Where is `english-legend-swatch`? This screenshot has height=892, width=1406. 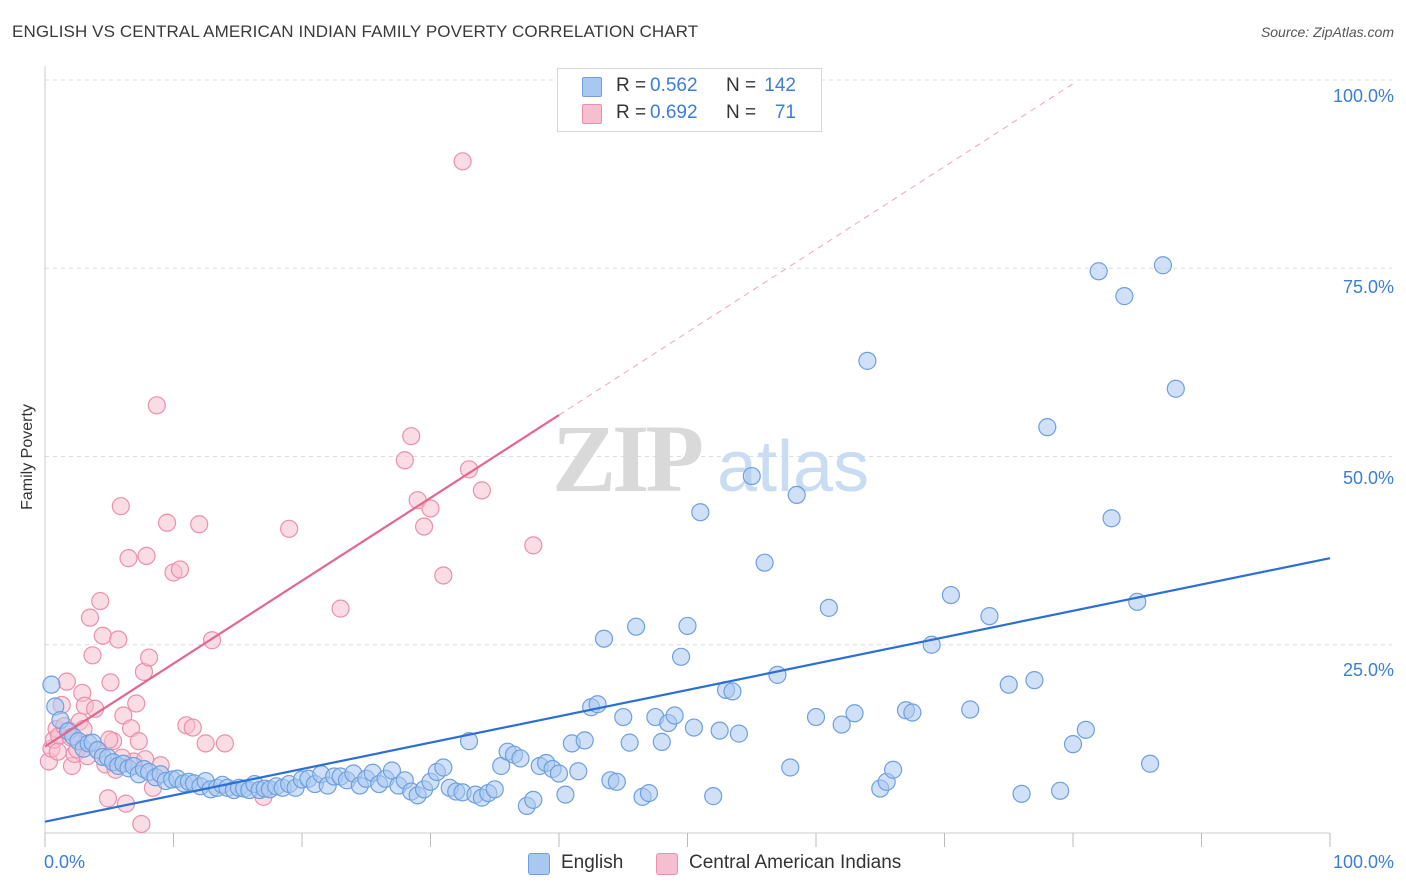 english-legend-swatch is located at coordinates (539, 864).